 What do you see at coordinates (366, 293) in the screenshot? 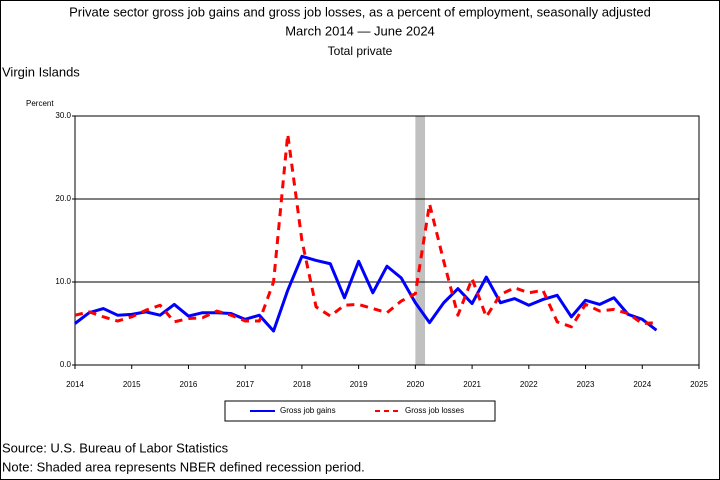
I see `series-line` at bounding box center [366, 293].